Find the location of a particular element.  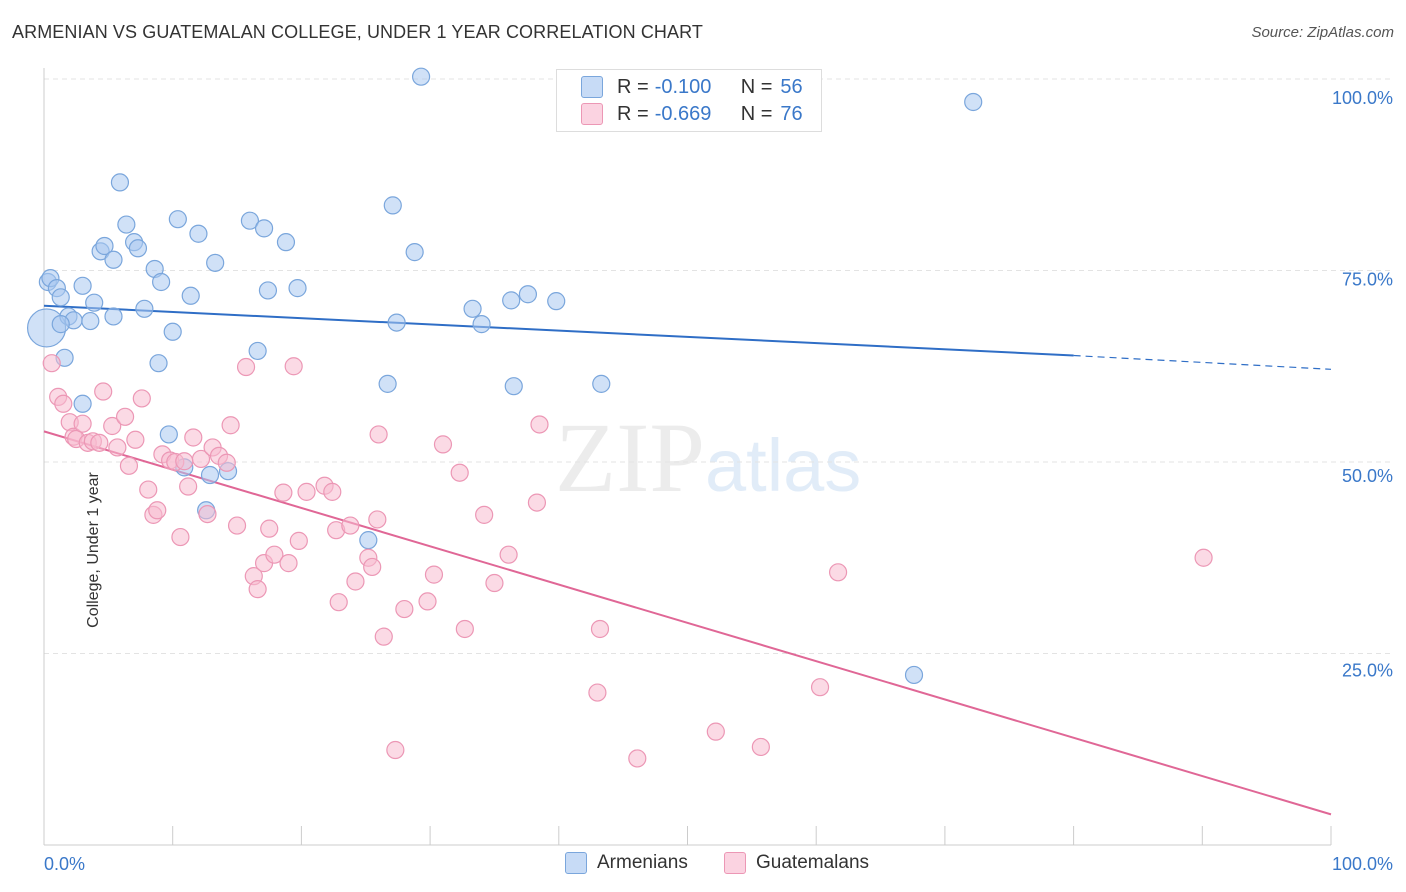

x-tick-label-0: 0.0% is located at coordinates (64, 864).